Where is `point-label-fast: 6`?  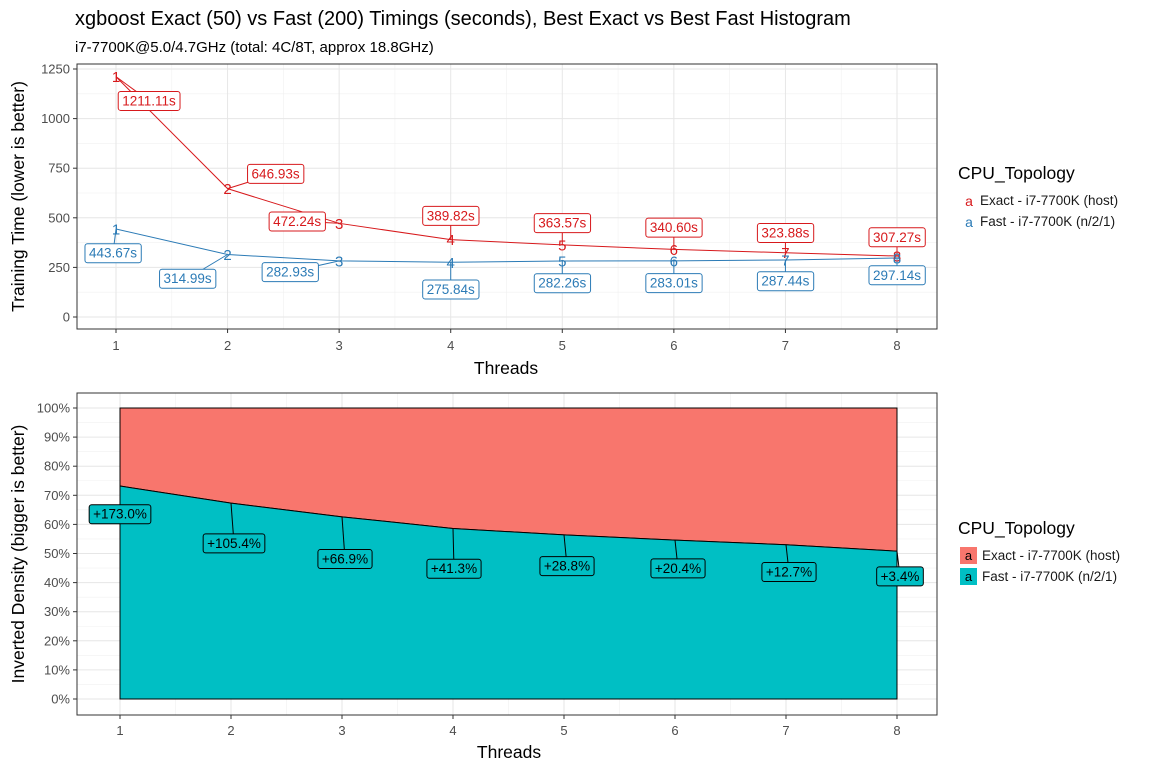
point-label-fast: 6 is located at coordinates (674, 261).